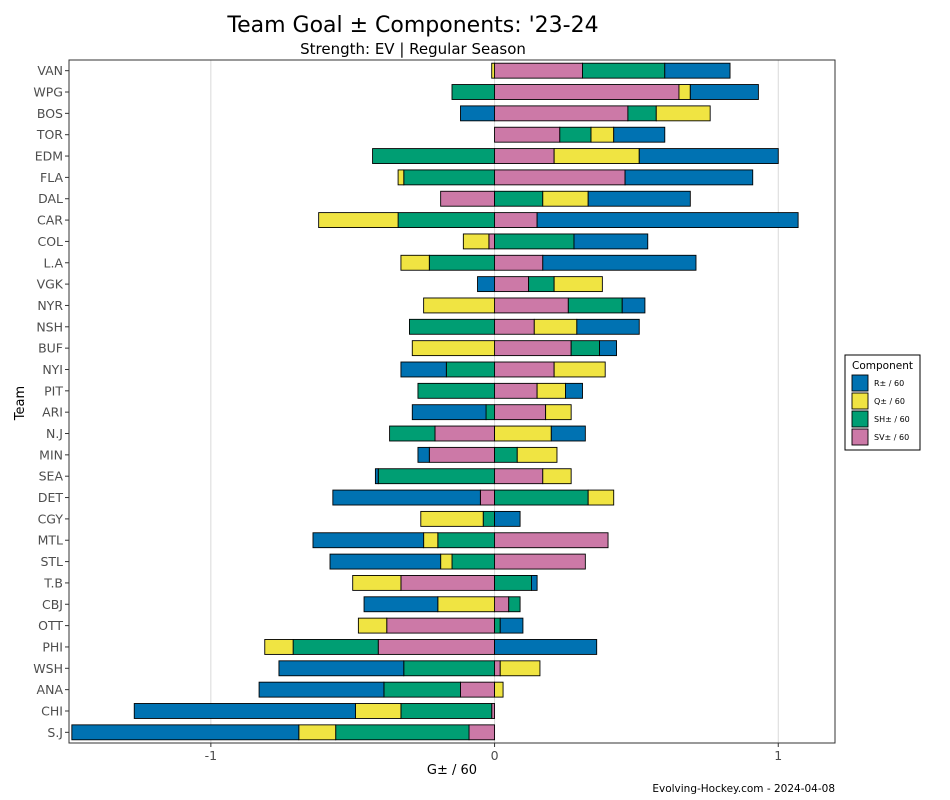 The image size is (950, 800). Describe the element at coordinates (520, 412) in the screenshot. I see `bar-sv-ari` at that location.